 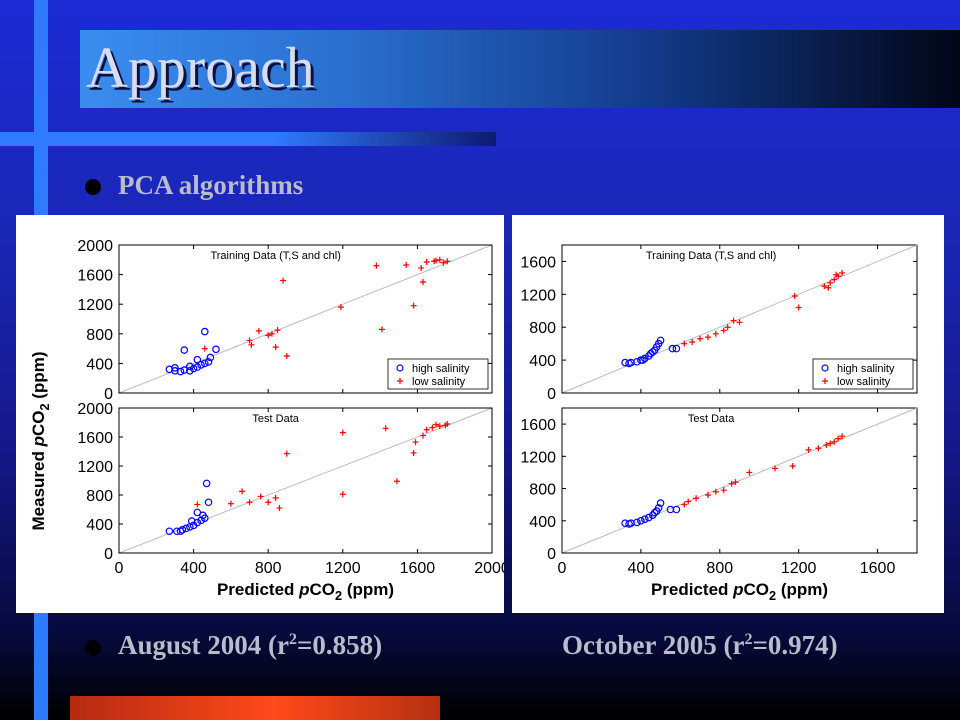 I want to click on caption-august-2004: August 2004 (r2=0.858), so click(x=250, y=645).